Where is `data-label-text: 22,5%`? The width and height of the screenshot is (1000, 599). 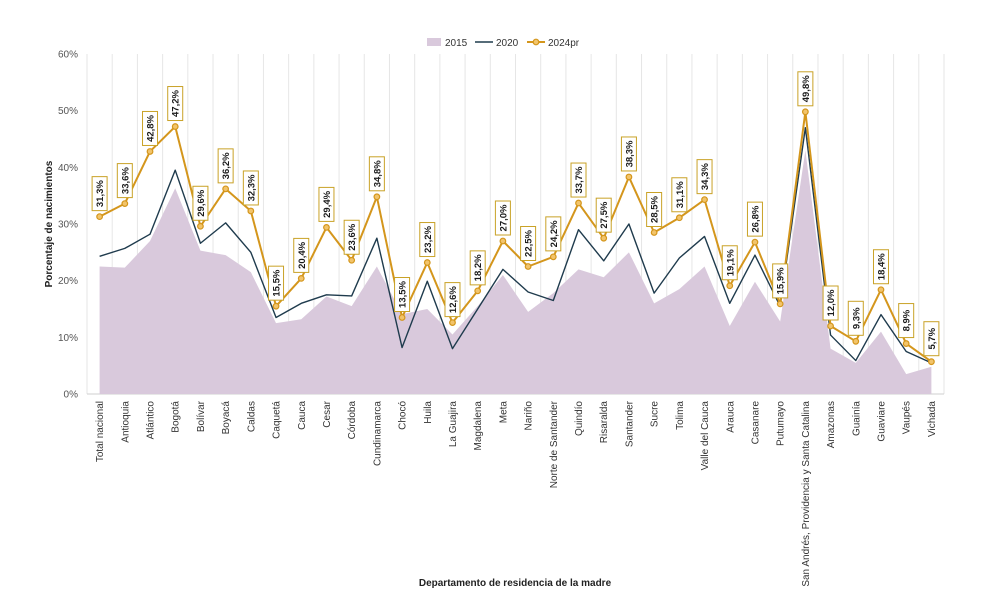
data-label-text: 22,5% is located at coordinates (529, 242).